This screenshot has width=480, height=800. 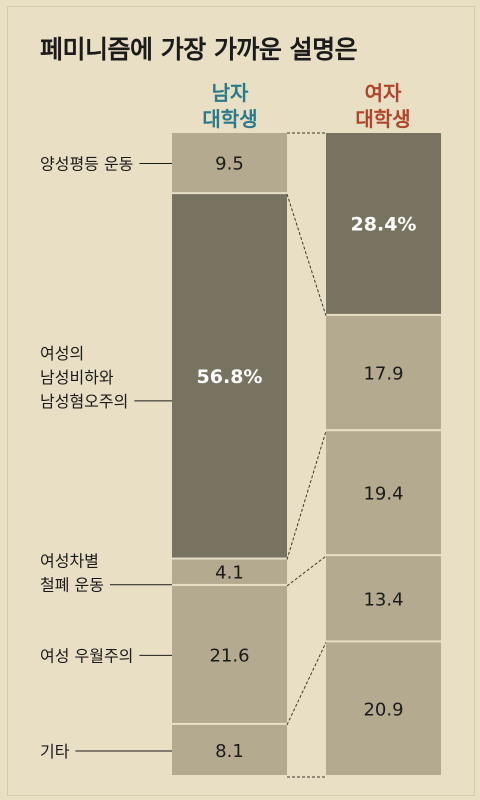 I want to click on category-label: 여성의, so click(x=62, y=353).